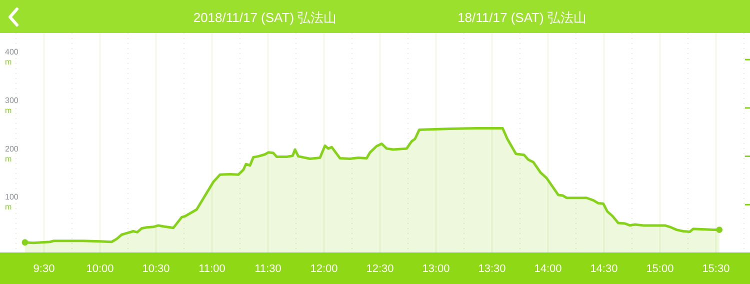  Describe the element at coordinates (324, 269) in the screenshot. I see `x-tick-label: 12:00` at that location.